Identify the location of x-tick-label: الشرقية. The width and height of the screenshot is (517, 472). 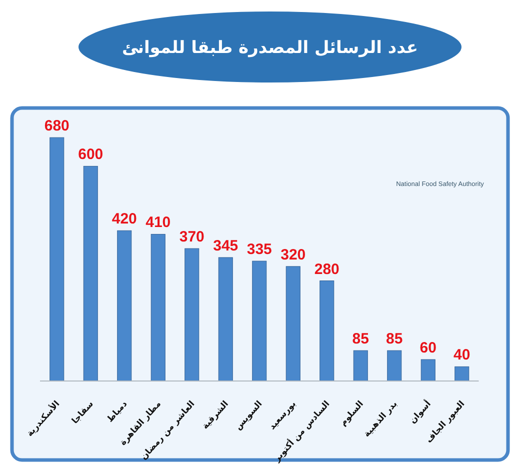
(215, 415).